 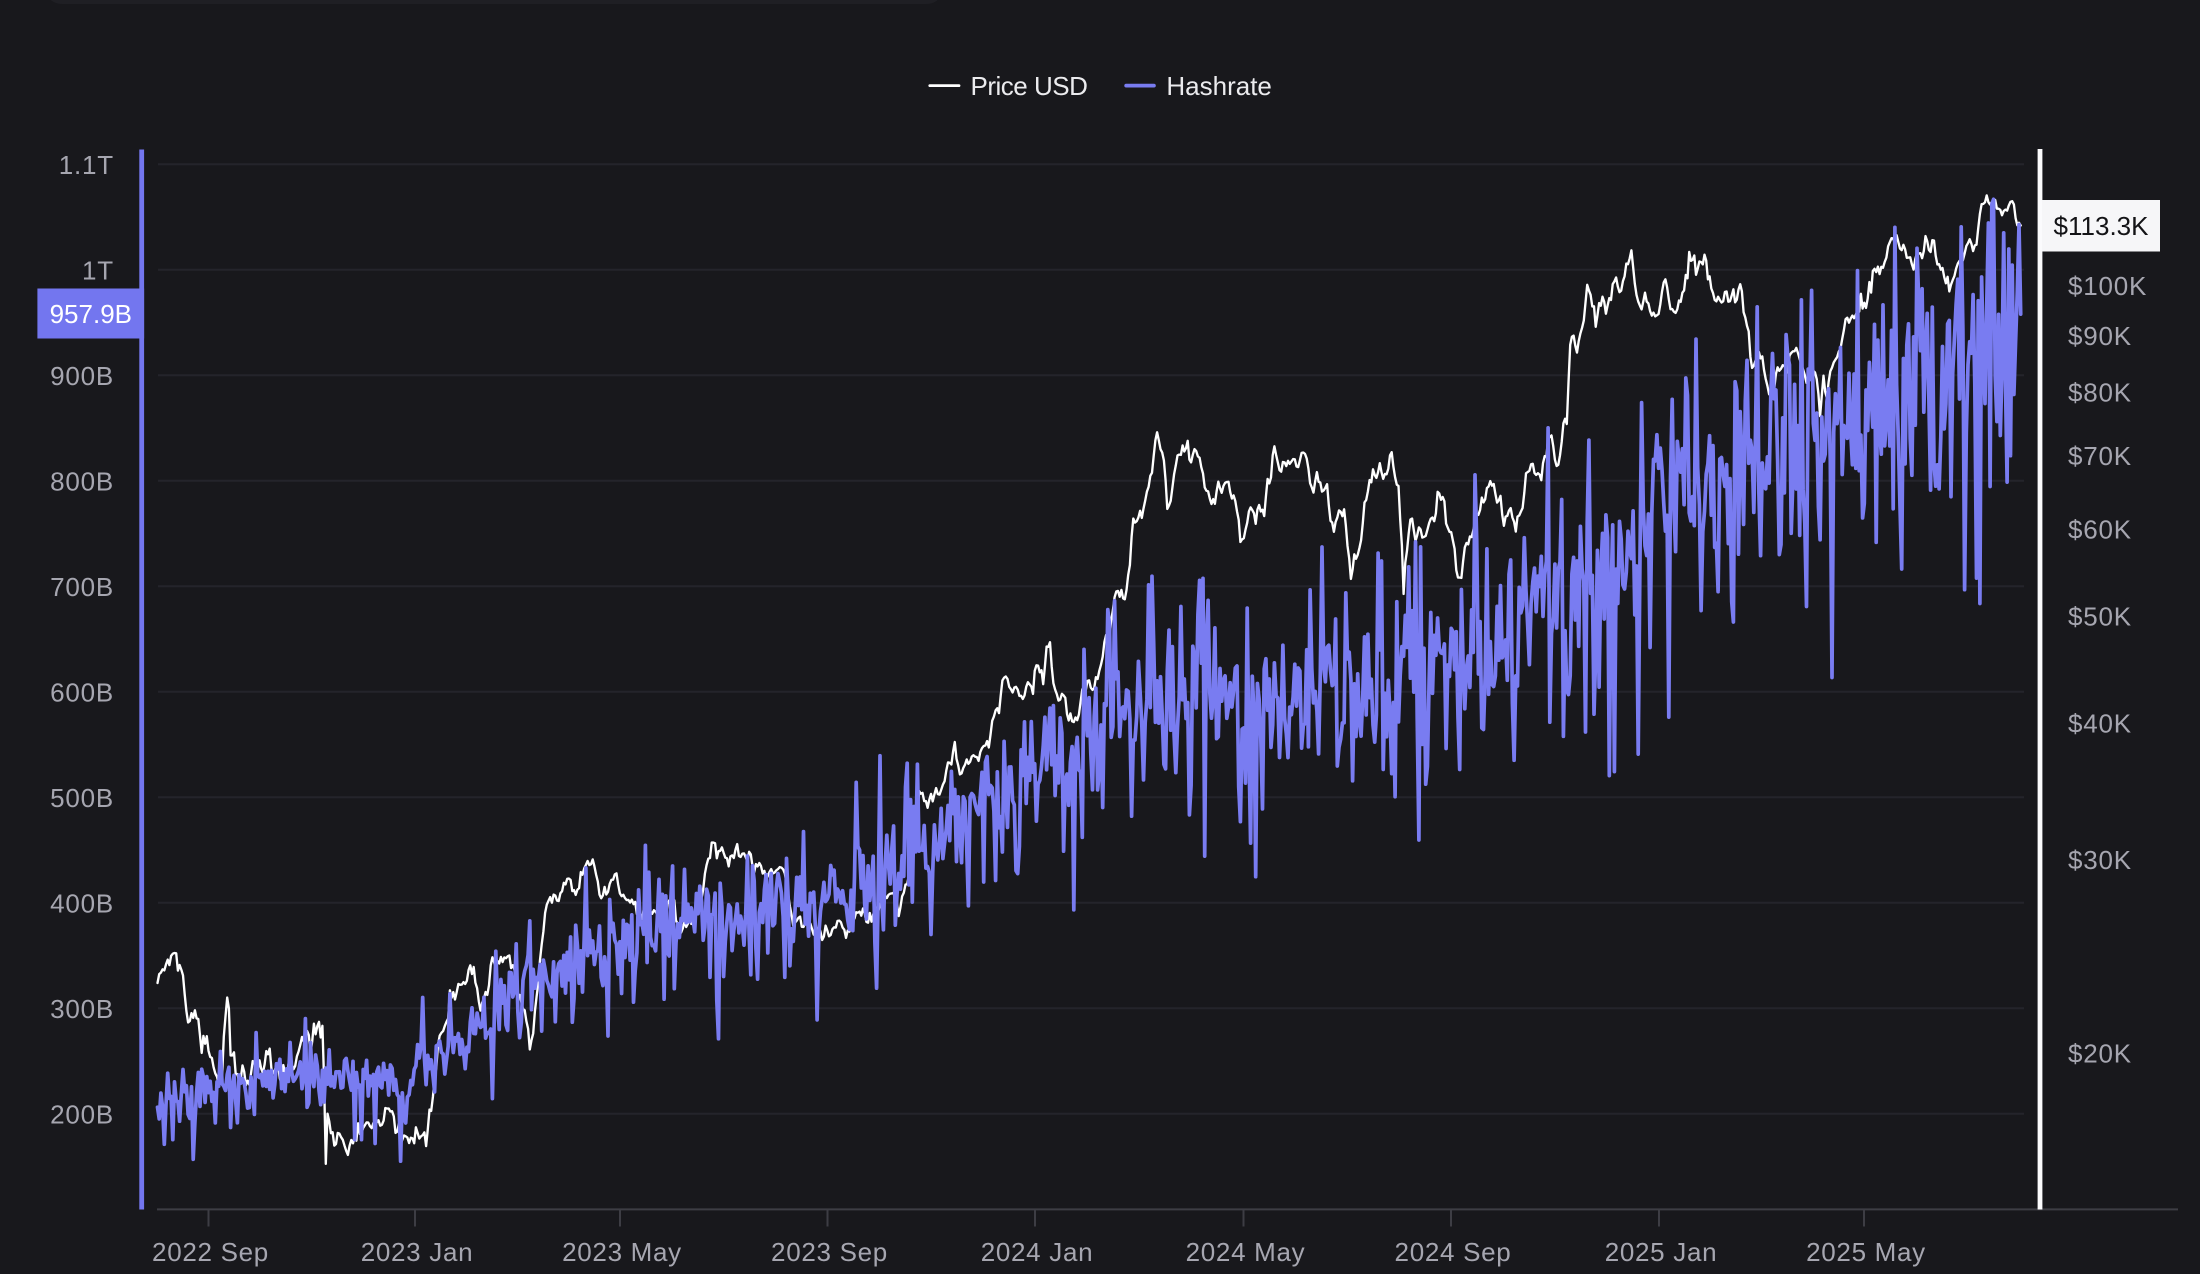 I want to click on svg-text: 900B, so click(x=82, y=376).